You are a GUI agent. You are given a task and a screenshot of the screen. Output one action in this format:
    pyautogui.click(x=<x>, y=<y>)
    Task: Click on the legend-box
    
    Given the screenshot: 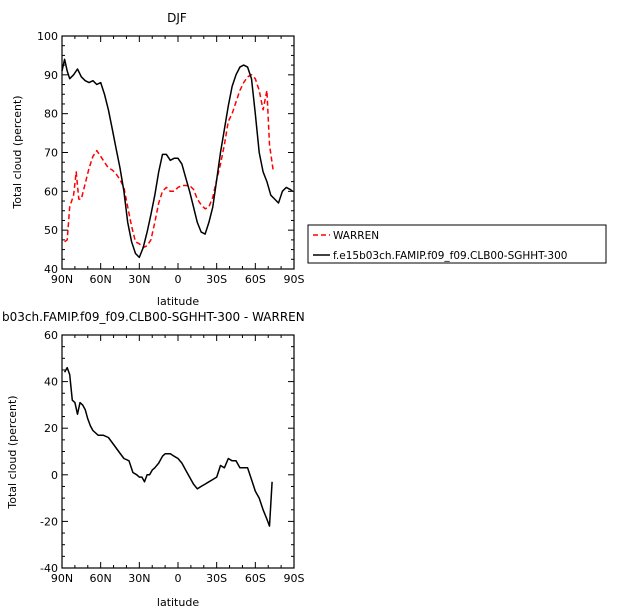 What is the action you would take?
    pyautogui.click(x=457, y=244)
    